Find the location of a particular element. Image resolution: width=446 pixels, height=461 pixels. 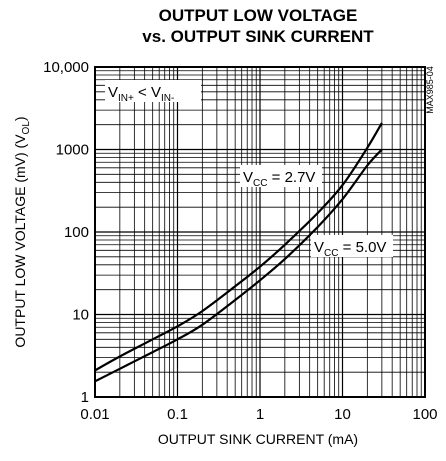

y-axis-label-main: OUTPUT LOW VOLTAGE (mV) (V is located at coordinates (20, 241).